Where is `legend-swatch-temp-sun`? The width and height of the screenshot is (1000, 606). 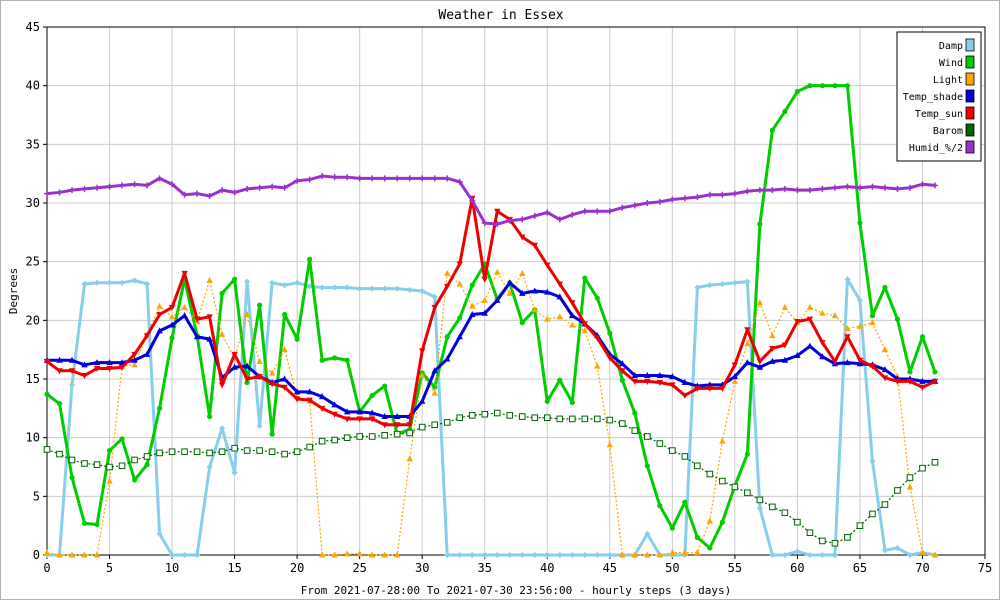 legend-swatch-temp-sun is located at coordinates (970, 113).